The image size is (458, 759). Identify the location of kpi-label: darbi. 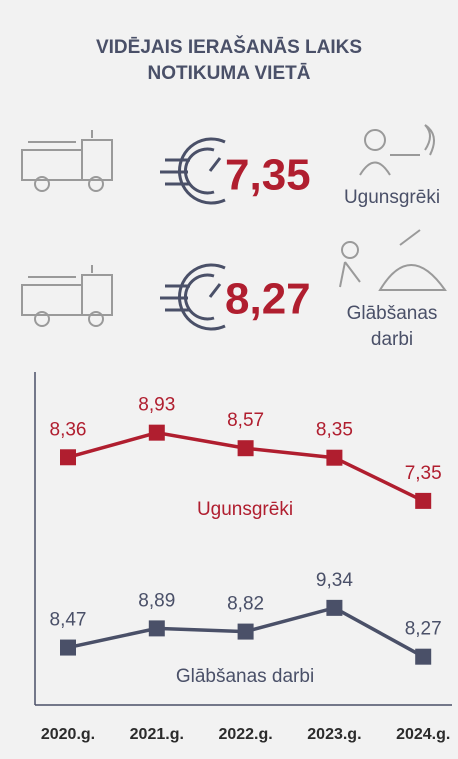
(392, 339).